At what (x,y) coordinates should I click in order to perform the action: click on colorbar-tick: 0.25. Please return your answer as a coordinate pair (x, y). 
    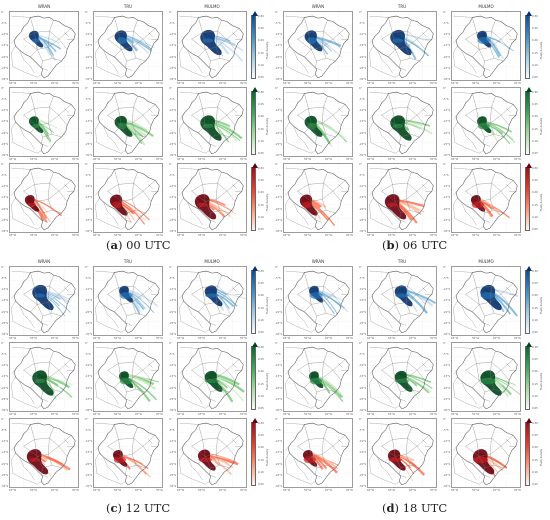
    Looking at the image, I should click on (535, 360).